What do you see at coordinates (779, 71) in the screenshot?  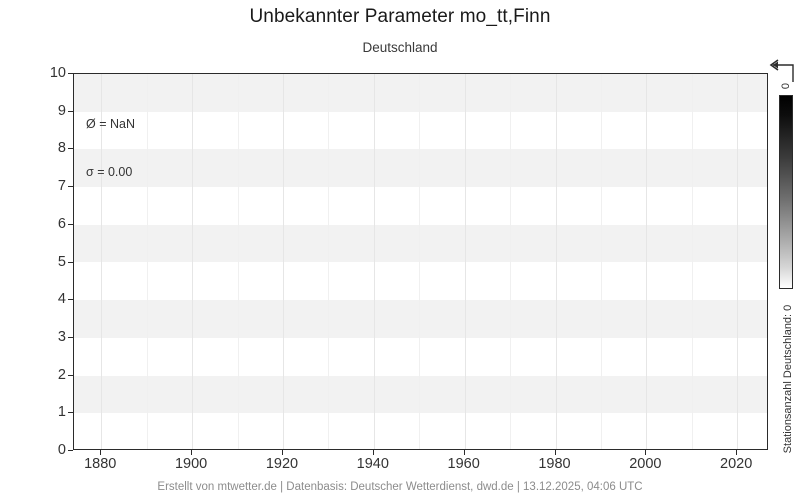 I see `arrow-up-left-icon` at bounding box center [779, 71].